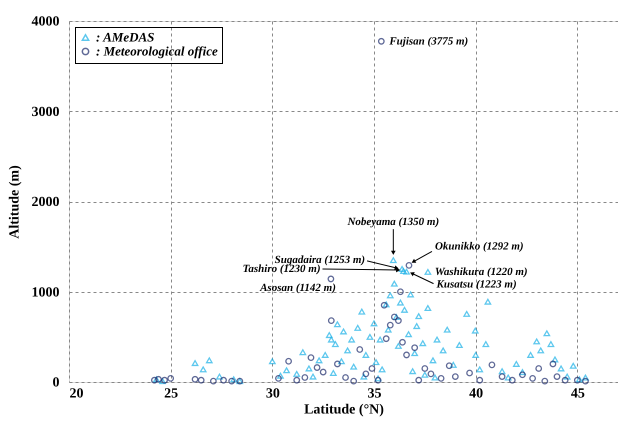 This screenshot has width=619, height=424. I want to click on annotation: Washikura (1220 m), so click(481, 272).